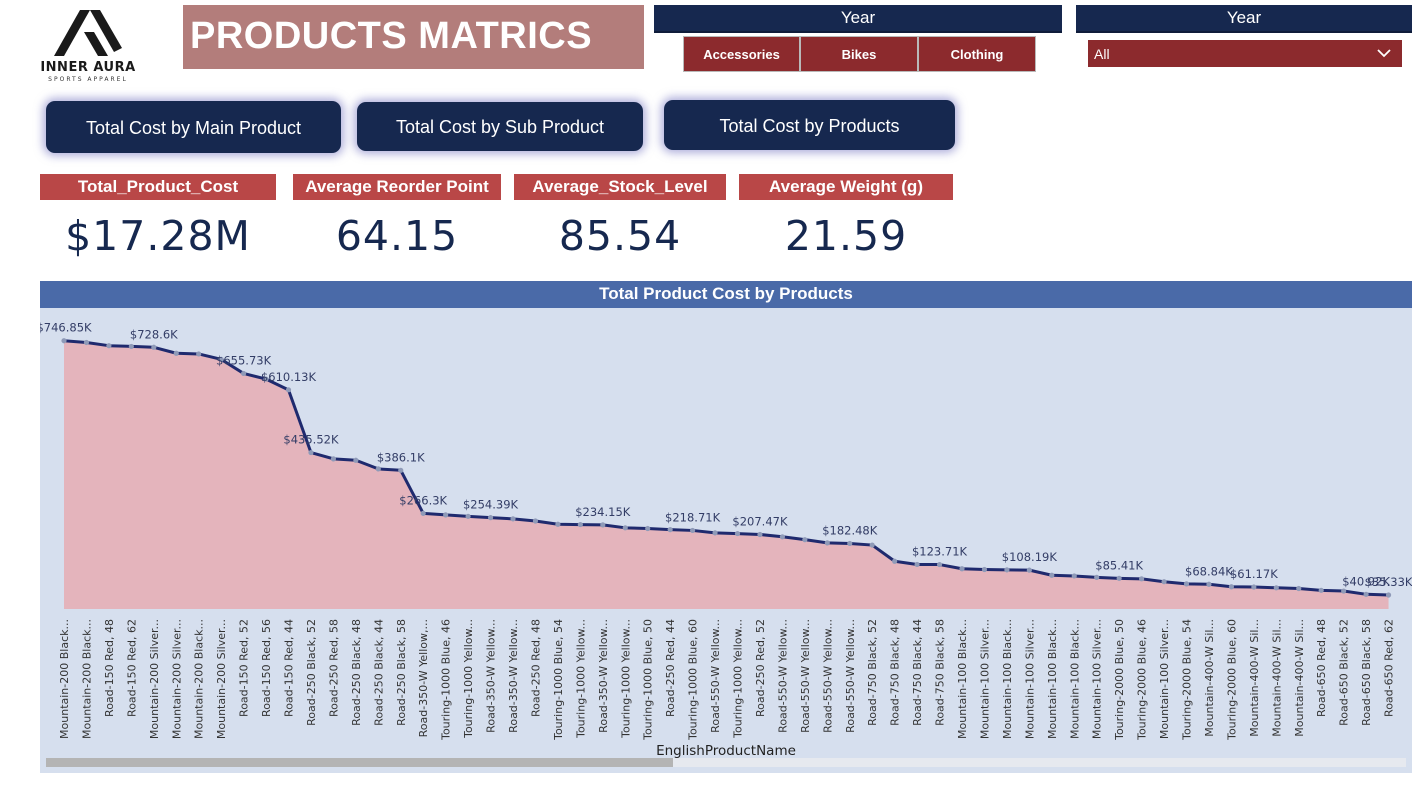  What do you see at coordinates (401, 470) in the screenshot?
I see `data-point: Road-250 Black, 58: 386.1K` at bounding box center [401, 470].